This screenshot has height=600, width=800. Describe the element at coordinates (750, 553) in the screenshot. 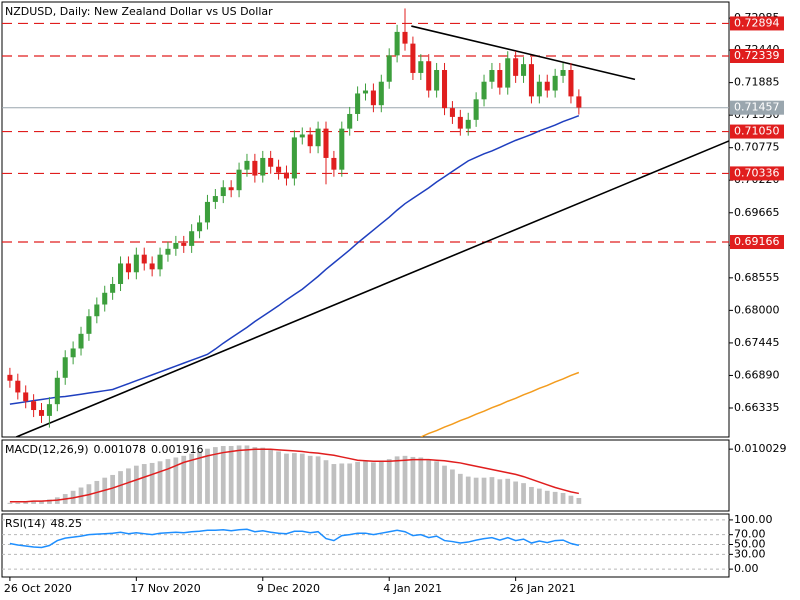

I see `y-tick-label: 30.00` at that location.